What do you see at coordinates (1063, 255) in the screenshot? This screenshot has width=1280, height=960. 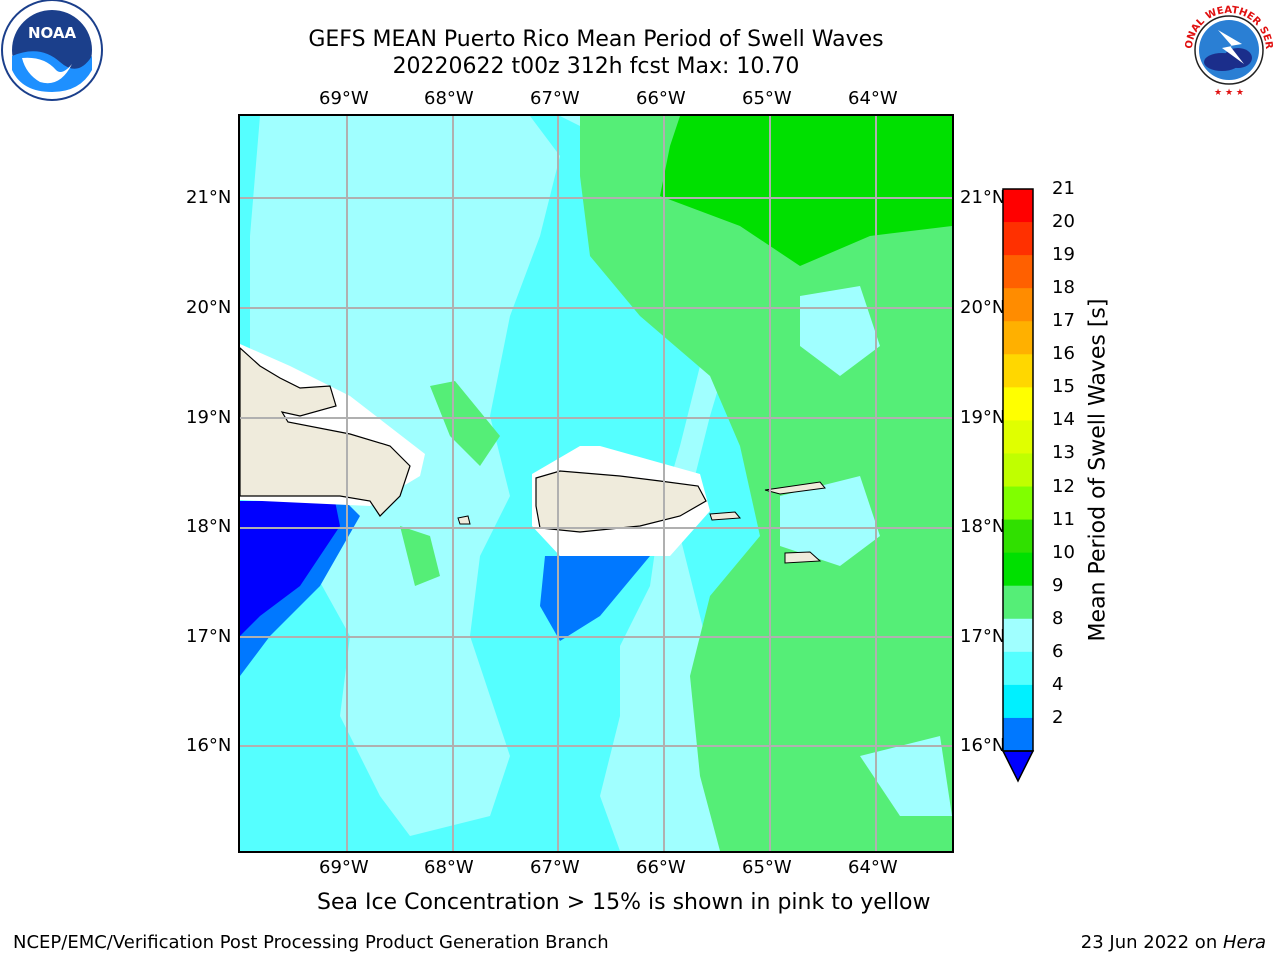 I see `colorbar-tick-label: 19` at bounding box center [1063, 255].